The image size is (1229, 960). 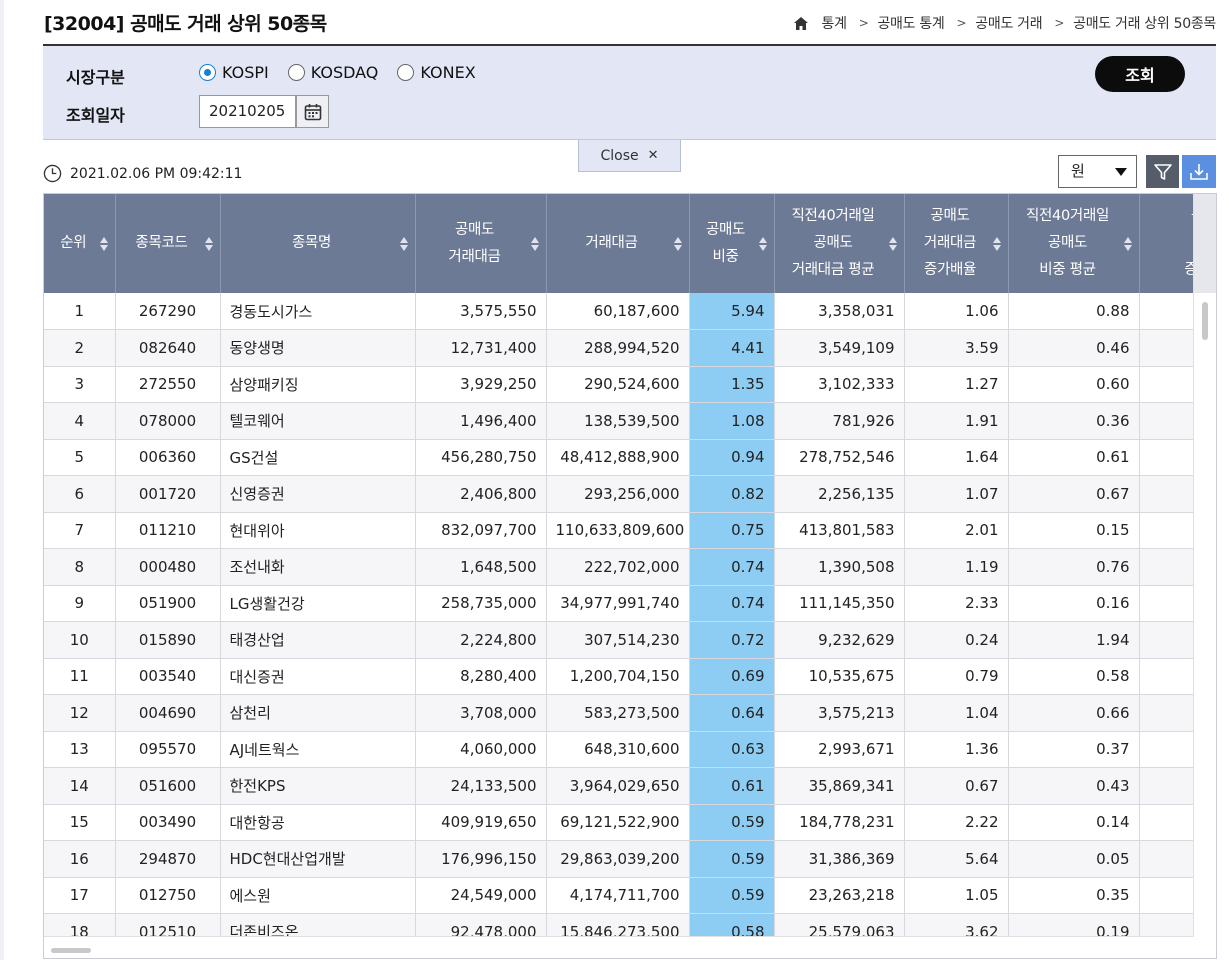 What do you see at coordinates (80, 311) in the screenshot?
I see `cell-rank: 1` at bounding box center [80, 311].